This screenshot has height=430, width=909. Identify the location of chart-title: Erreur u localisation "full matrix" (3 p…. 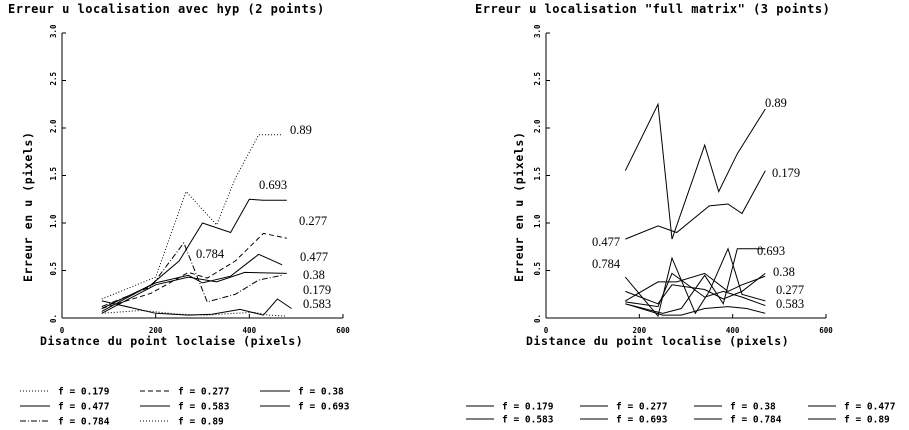
(652, 9).